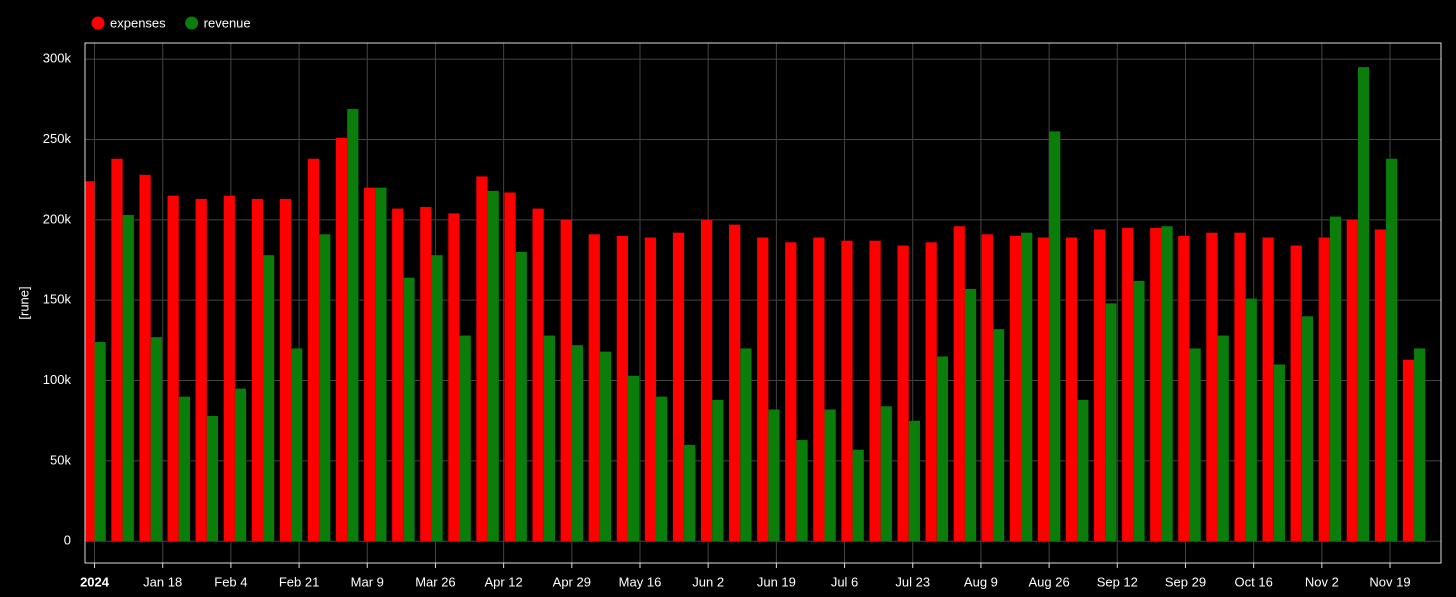 The image size is (1456, 597). I want to click on x-tick-label: Mar 26, so click(435, 581).